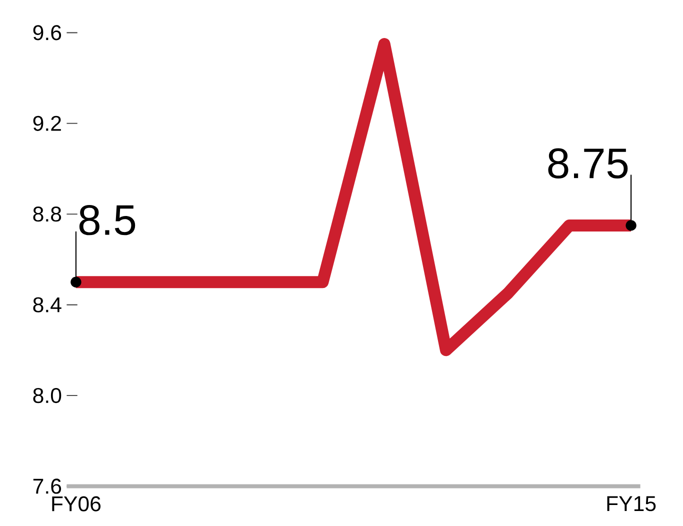 The height and width of the screenshot is (526, 683). What do you see at coordinates (47, 395) in the screenshot?
I see `y-tick-label: 8.0` at bounding box center [47, 395].